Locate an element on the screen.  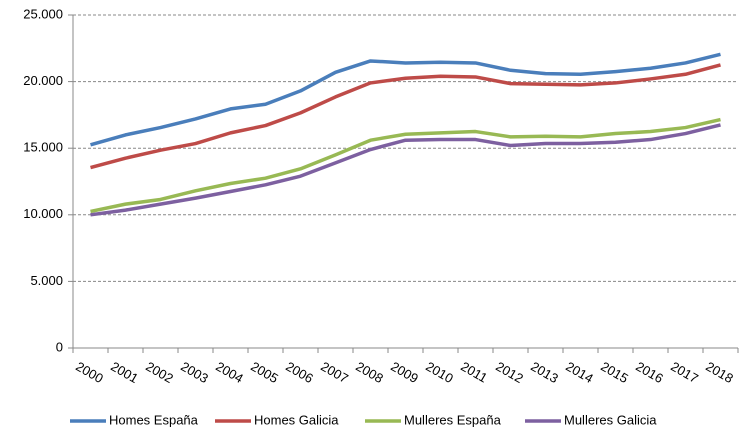
y-tick-label: 25.000 is located at coordinates (43, 13).